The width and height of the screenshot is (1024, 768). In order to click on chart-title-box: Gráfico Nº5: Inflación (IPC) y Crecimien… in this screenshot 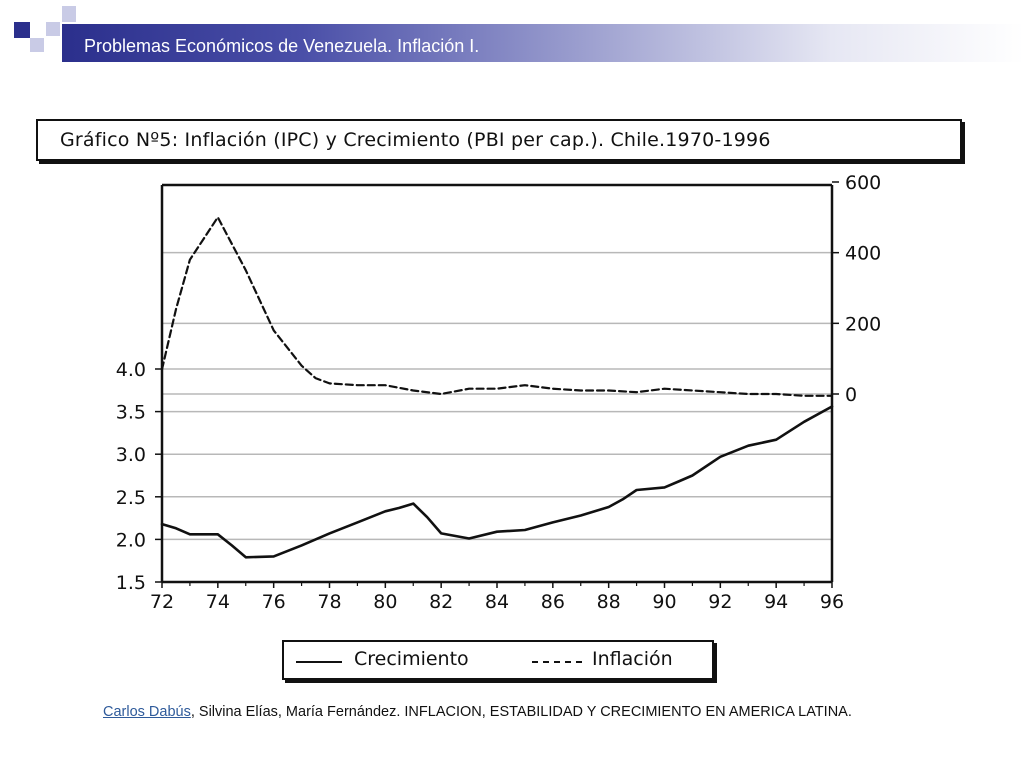, I will do `click(499, 140)`.